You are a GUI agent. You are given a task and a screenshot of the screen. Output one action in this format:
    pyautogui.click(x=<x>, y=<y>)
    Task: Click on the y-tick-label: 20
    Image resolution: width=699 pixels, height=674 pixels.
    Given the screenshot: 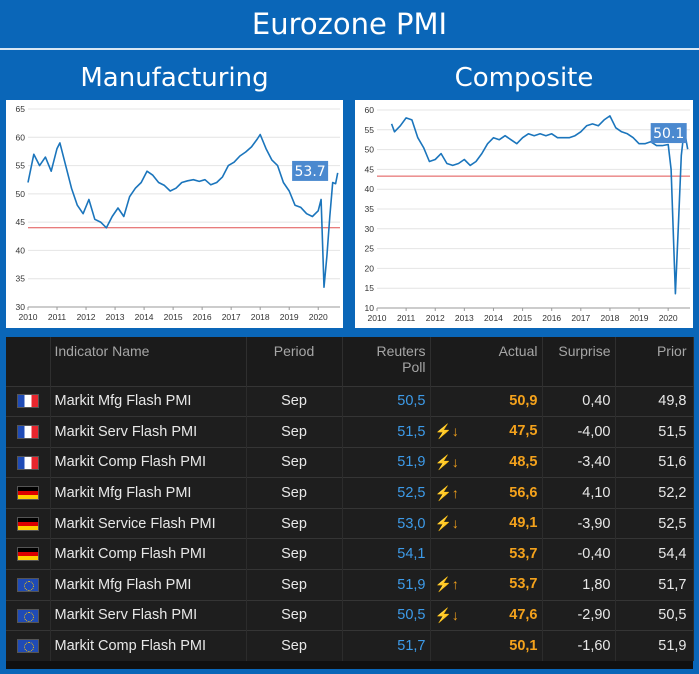 What is the action you would take?
    pyautogui.click(x=370, y=268)
    